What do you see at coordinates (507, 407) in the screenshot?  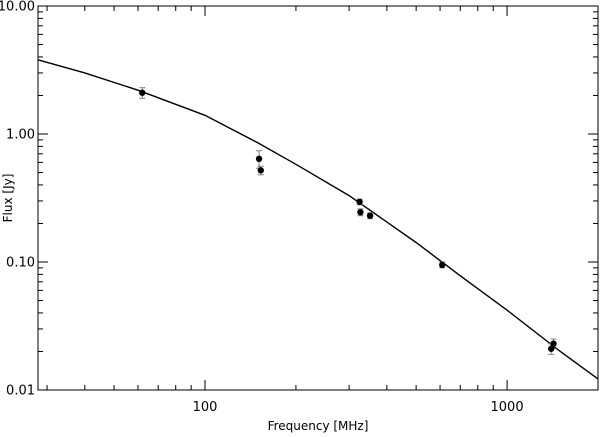 I see `x-tick-label: 1000` at bounding box center [507, 407].